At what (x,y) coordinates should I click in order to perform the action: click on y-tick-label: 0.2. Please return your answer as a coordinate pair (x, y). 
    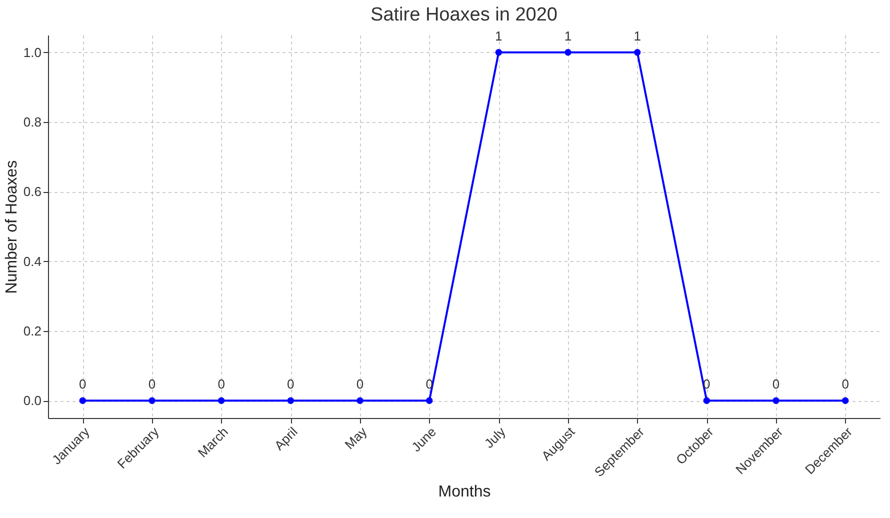
    Looking at the image, I should click on (32, 330).